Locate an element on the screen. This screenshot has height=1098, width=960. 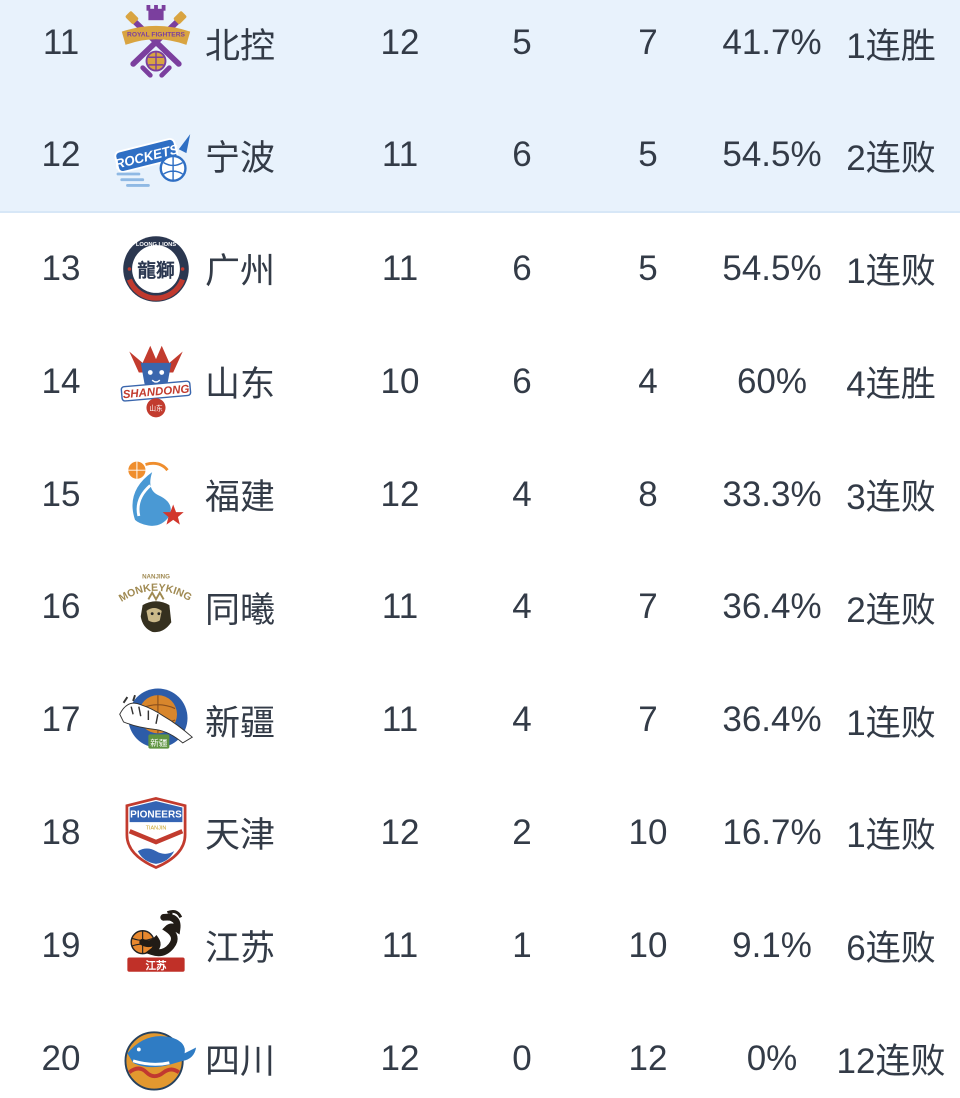
streak-label: 4连胜 is located at coordinates (891, 385).